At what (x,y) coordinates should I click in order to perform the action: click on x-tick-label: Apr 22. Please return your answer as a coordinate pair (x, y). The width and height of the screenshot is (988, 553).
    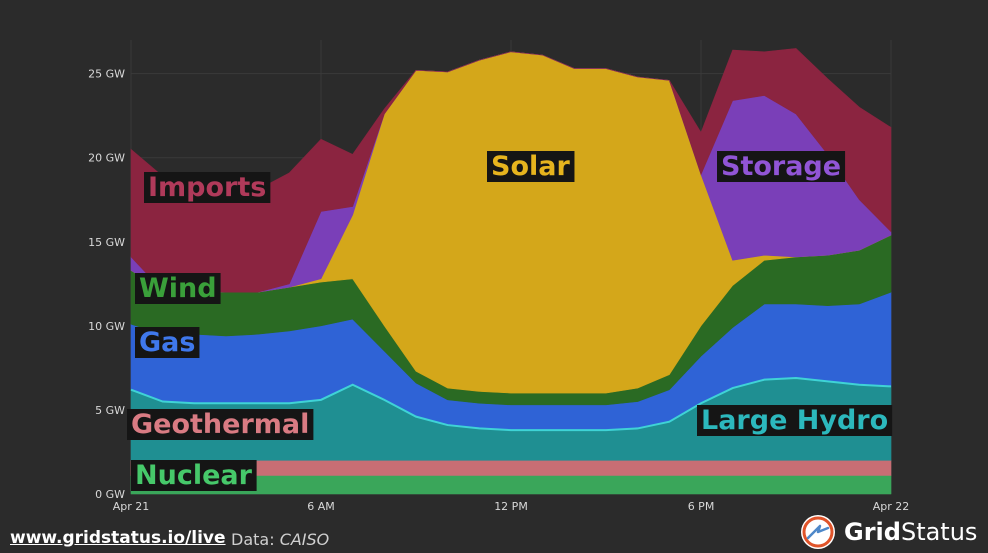
    Looking at the image, I should click on (891, 506).